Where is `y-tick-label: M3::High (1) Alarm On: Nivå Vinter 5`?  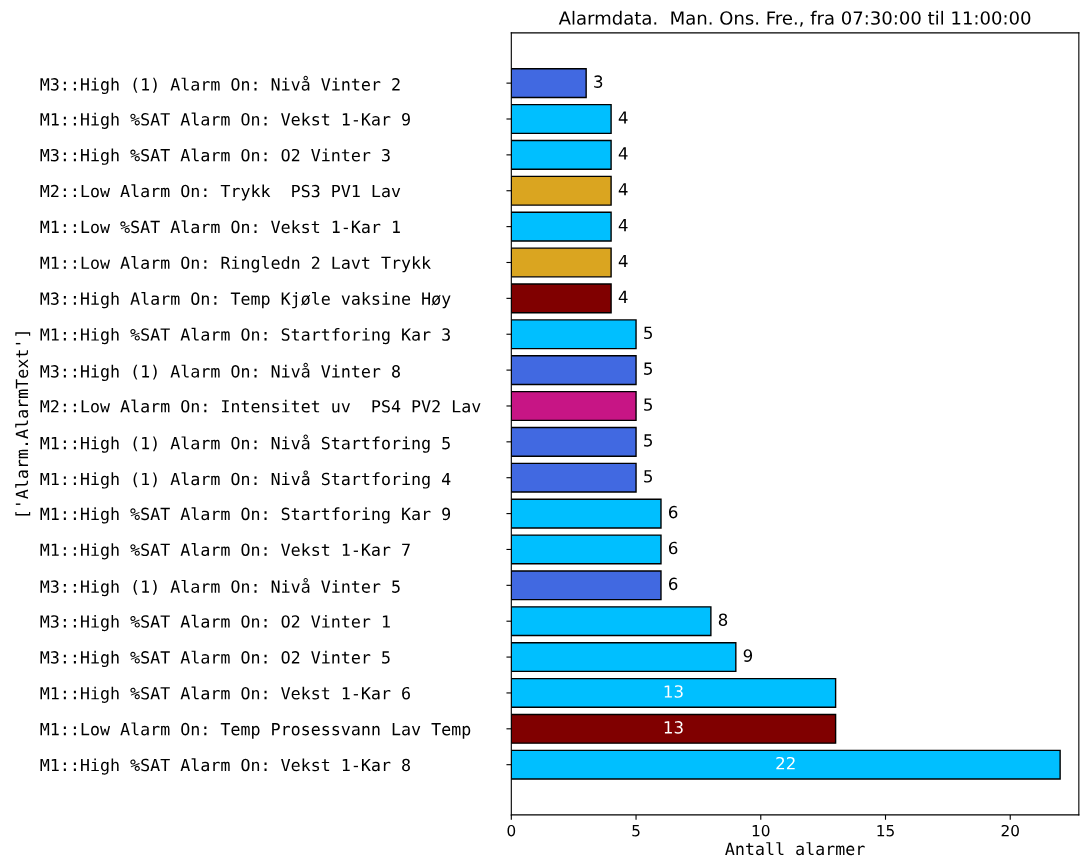
y-tick-label: M3::High (1) Alarm On: Nivå Vinter 5 is located at coordinates (220, 587).